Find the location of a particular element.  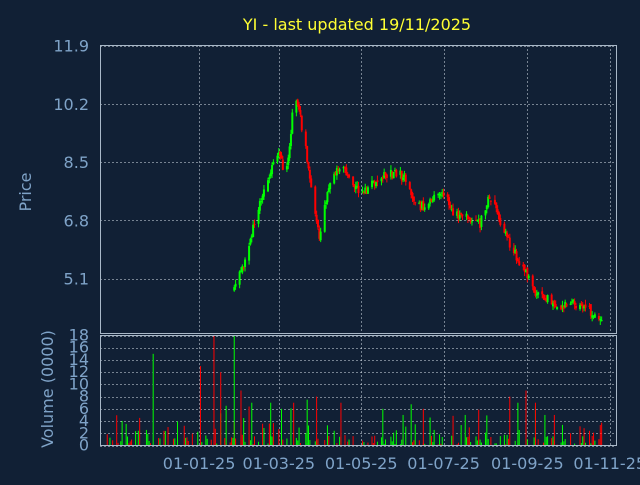

price-tick-label: 5.1 is located at coordinates (76, 279).